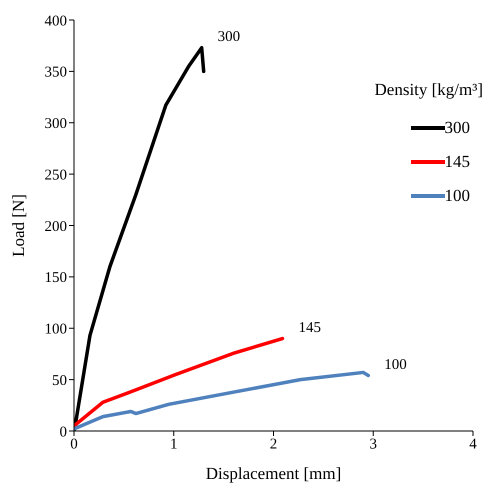  Describe the element at coordinates (229, 37) in the screenshot. I see `annotation: 300` at that location.